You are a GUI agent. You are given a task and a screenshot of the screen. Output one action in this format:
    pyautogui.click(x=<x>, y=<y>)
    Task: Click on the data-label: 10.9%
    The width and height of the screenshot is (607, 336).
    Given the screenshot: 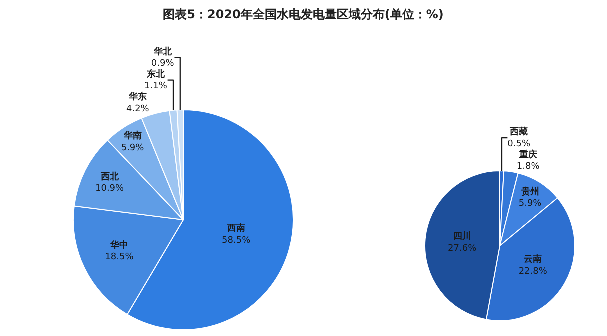 What is the action you would take?
    pyautogui.click(x=110, y=189)
    